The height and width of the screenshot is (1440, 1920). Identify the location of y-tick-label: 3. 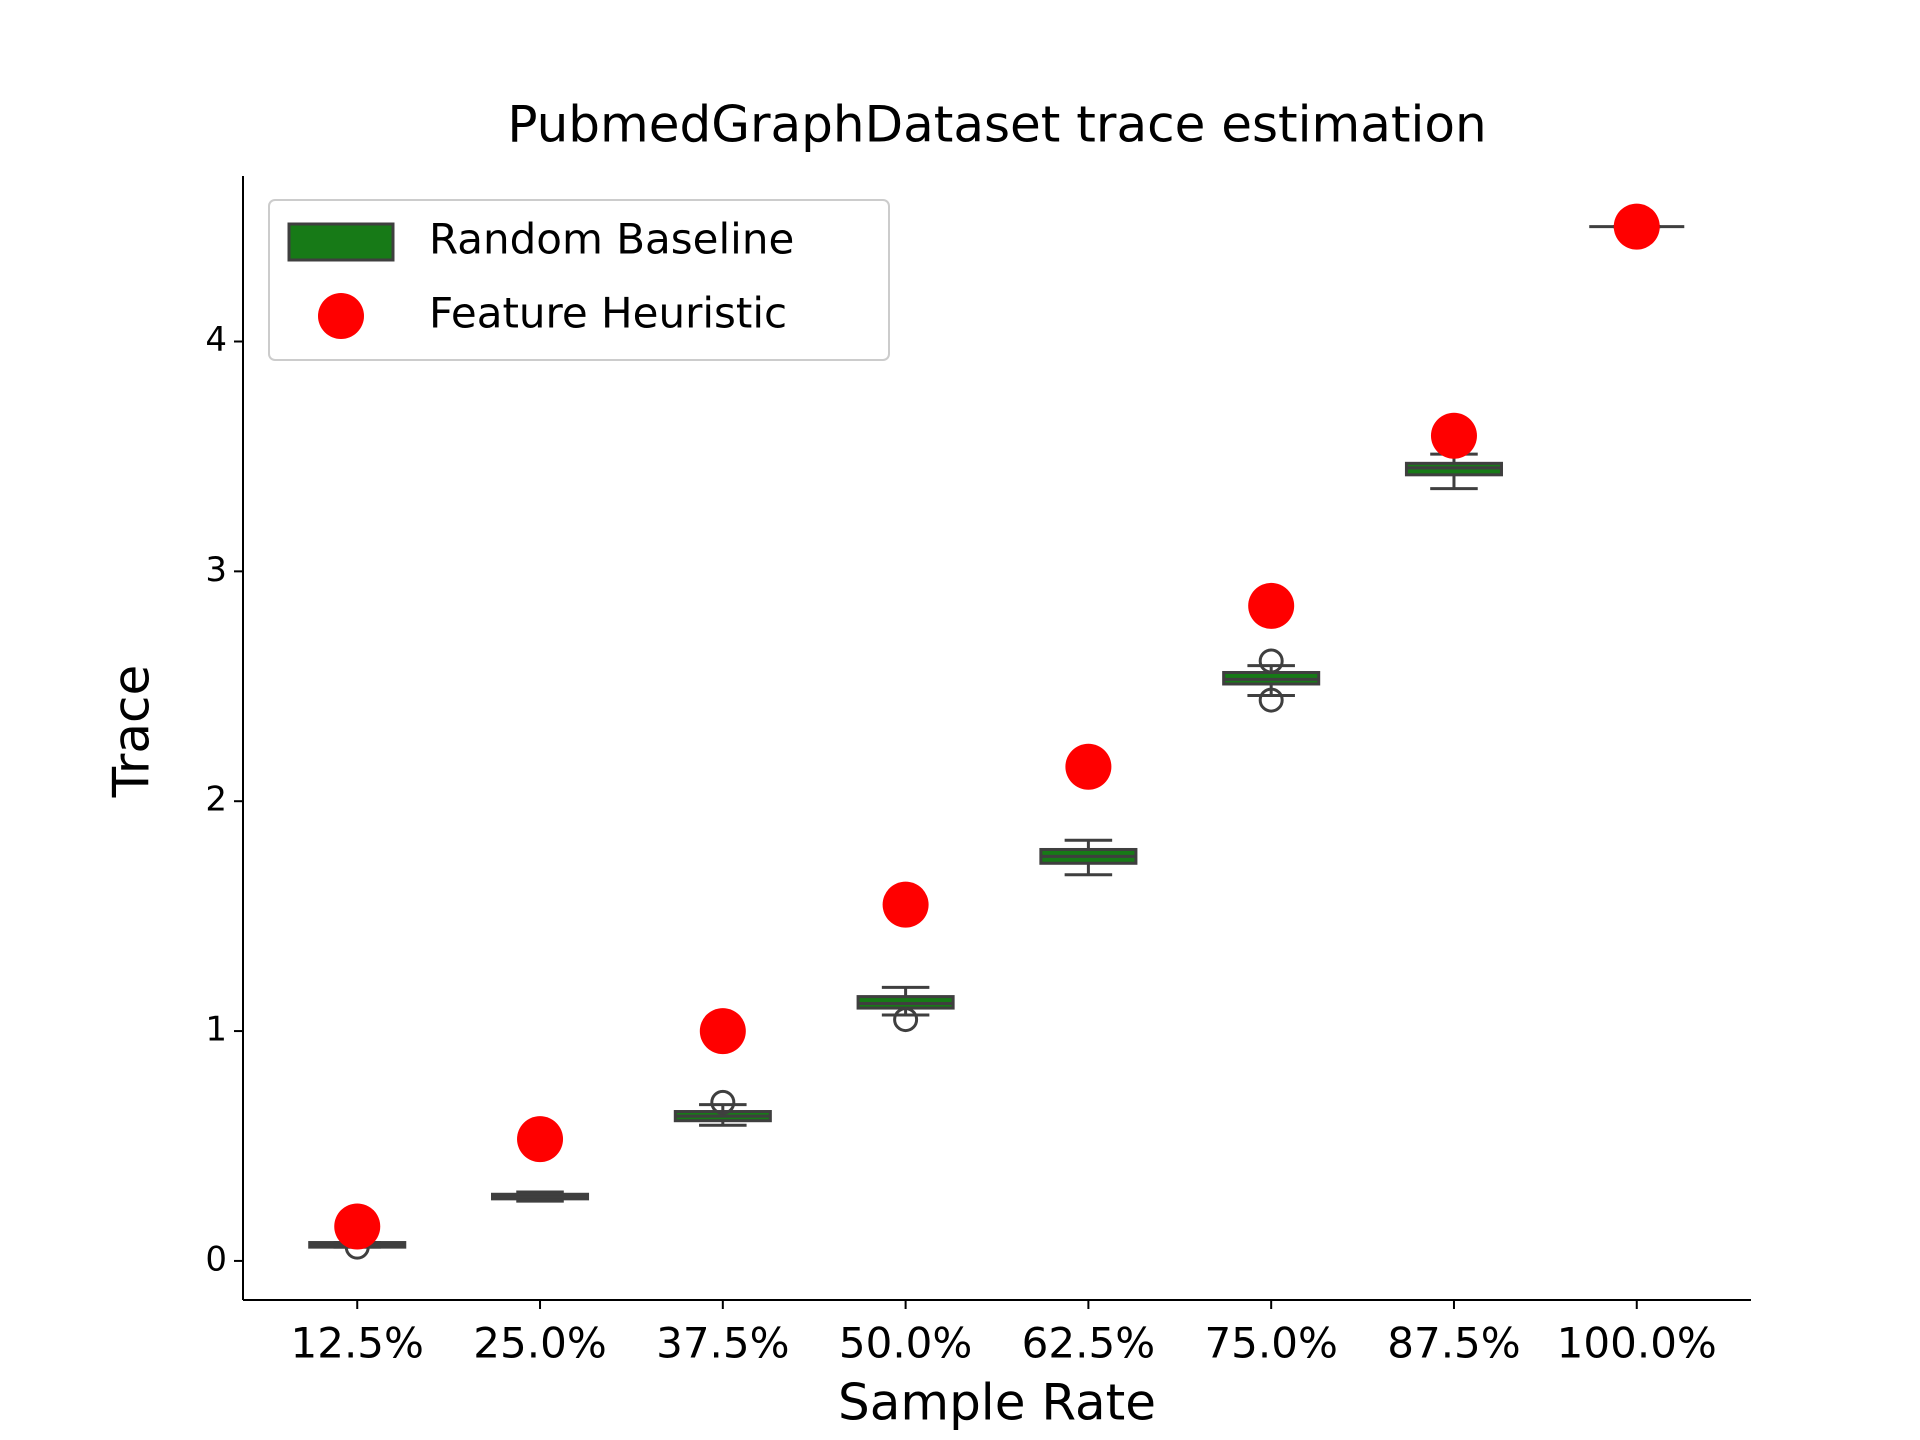
(216, 570).